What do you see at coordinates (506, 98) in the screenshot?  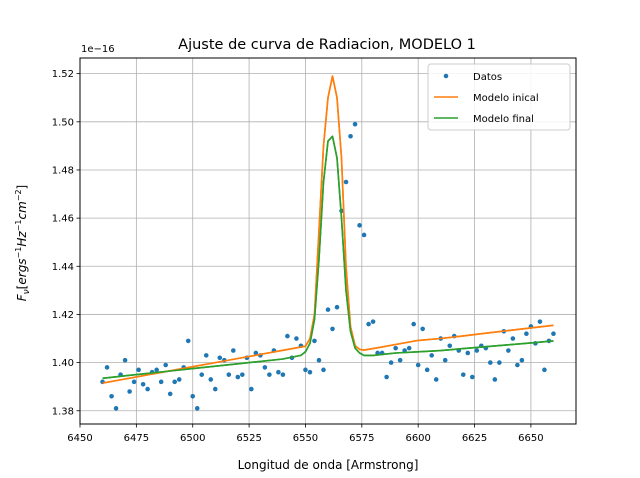 I see `legend-label: Modelo inical` at bounding box center [506, 98].